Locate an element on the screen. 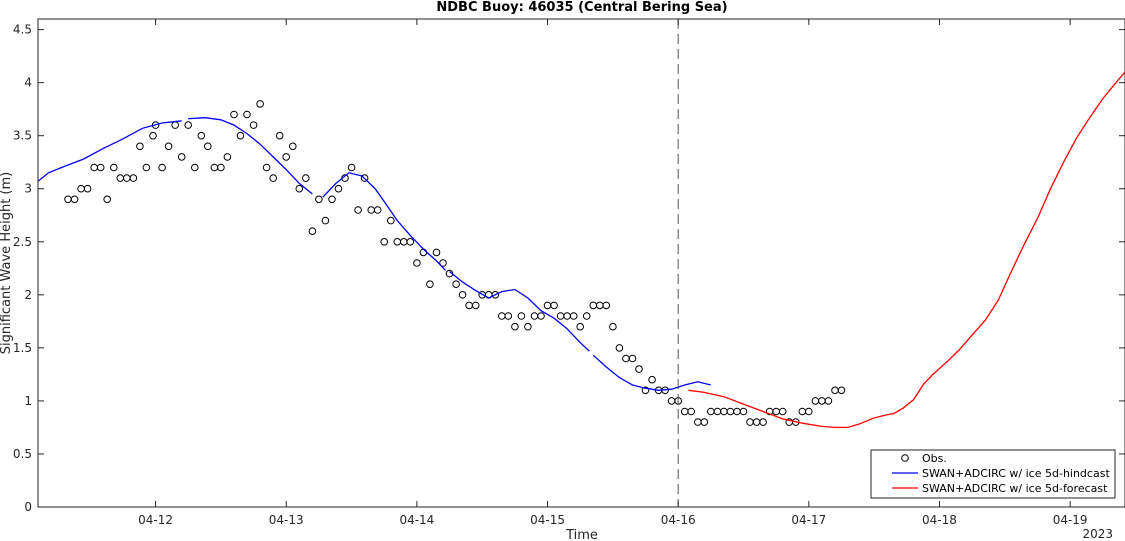  x-tick-label: 04-13 is located at coordinates (286, 520).